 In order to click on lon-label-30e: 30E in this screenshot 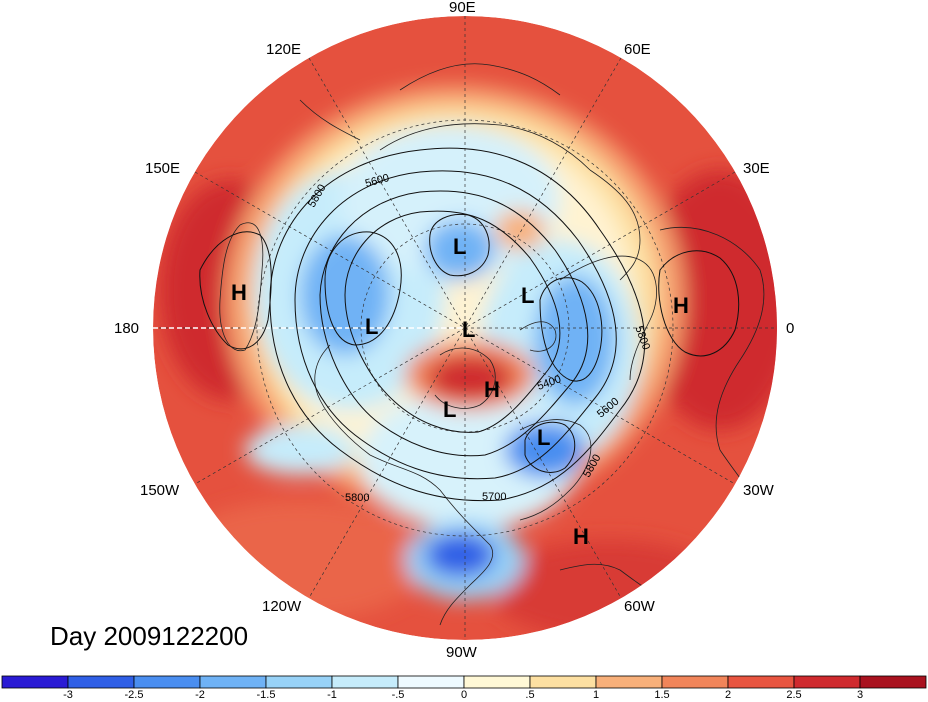, I will do `click(756, 168)`.